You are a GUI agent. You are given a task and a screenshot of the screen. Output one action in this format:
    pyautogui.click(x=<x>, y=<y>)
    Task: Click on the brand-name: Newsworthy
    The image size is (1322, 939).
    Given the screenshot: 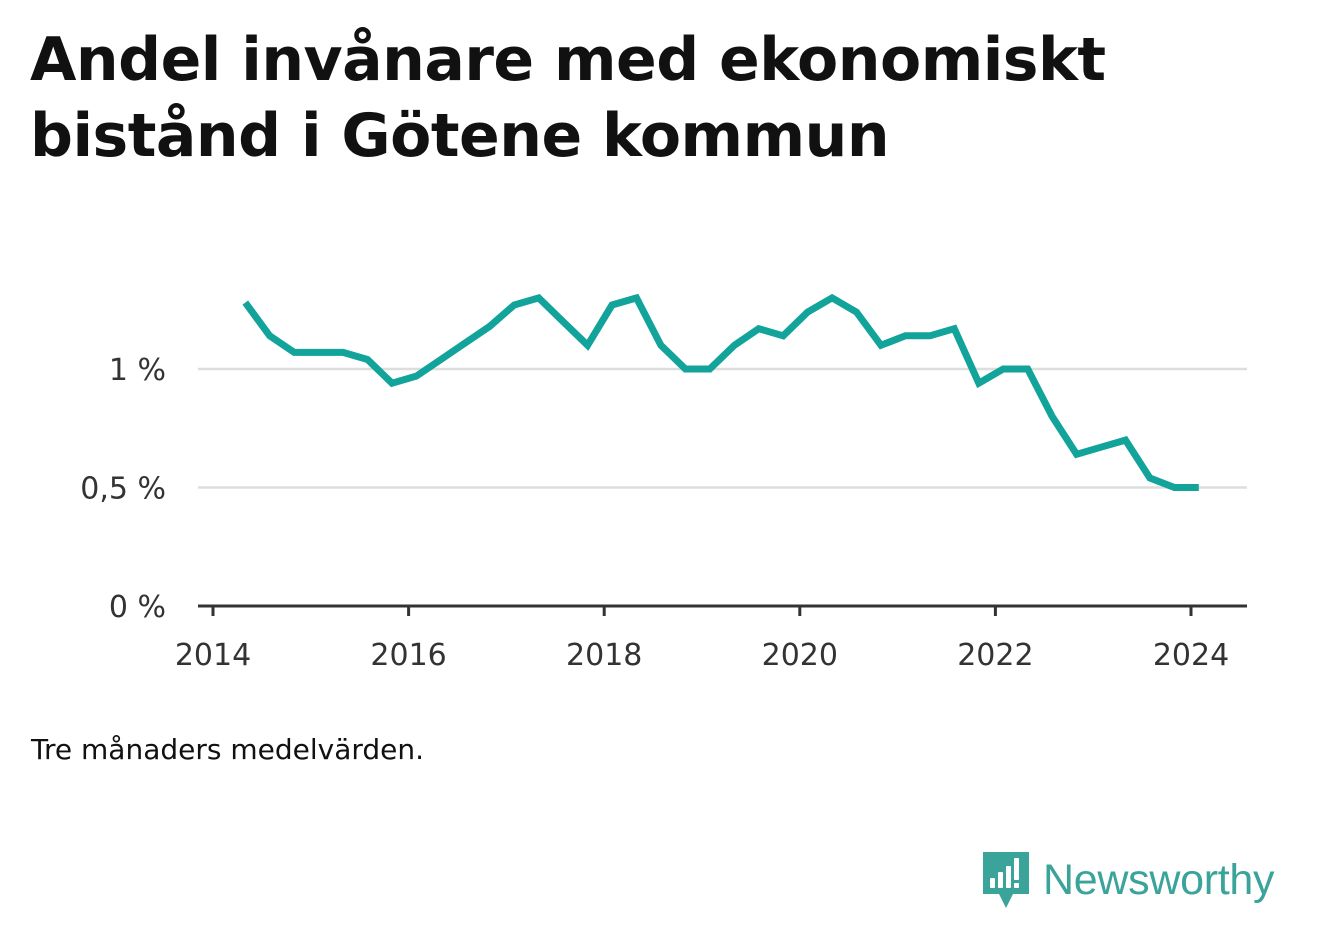 What is the action you would take?
    pyautogui.click(x=1159, y=879)
    